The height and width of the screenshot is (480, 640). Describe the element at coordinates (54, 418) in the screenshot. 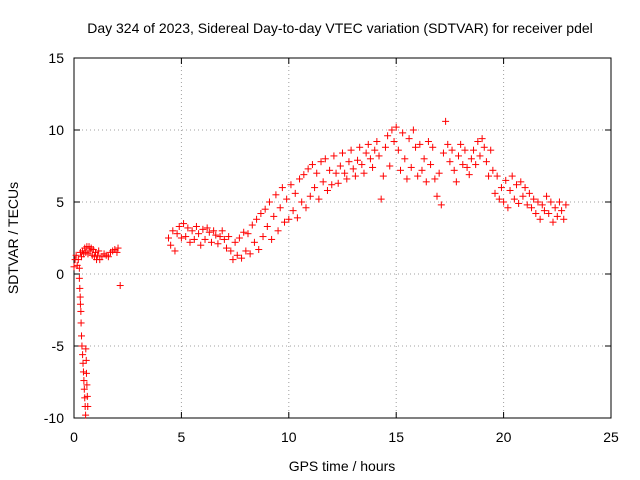

I see `y-tick-label: -10` at that location.